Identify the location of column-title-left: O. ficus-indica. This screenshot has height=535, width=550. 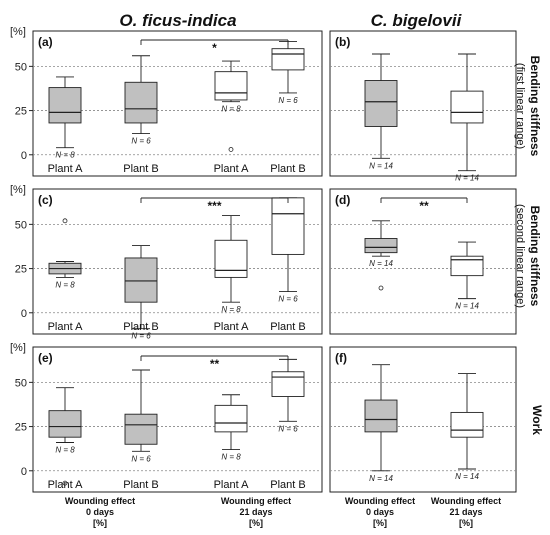
(177, 20).